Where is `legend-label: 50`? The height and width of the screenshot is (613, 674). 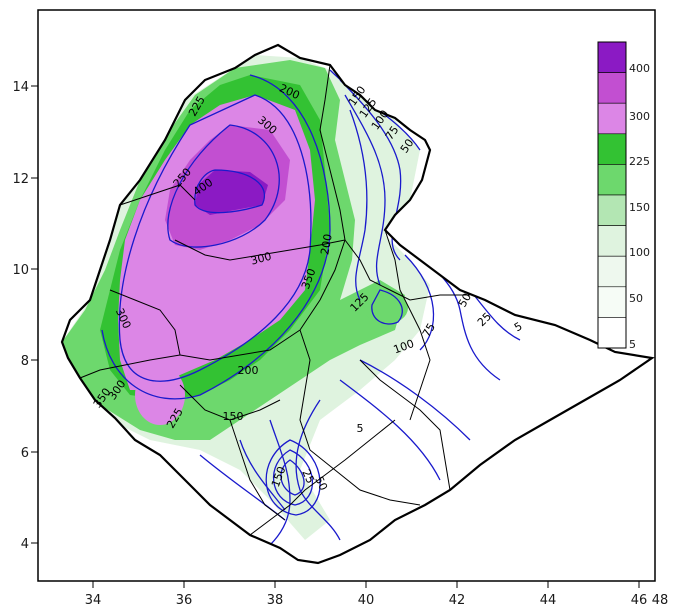 legend-label: 50 is located at coordinates (636, 298).